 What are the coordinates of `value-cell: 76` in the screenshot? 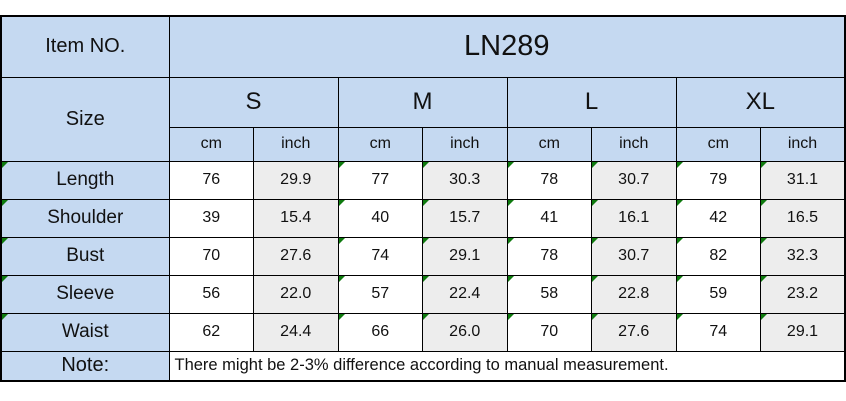 It's located at (211, 180).